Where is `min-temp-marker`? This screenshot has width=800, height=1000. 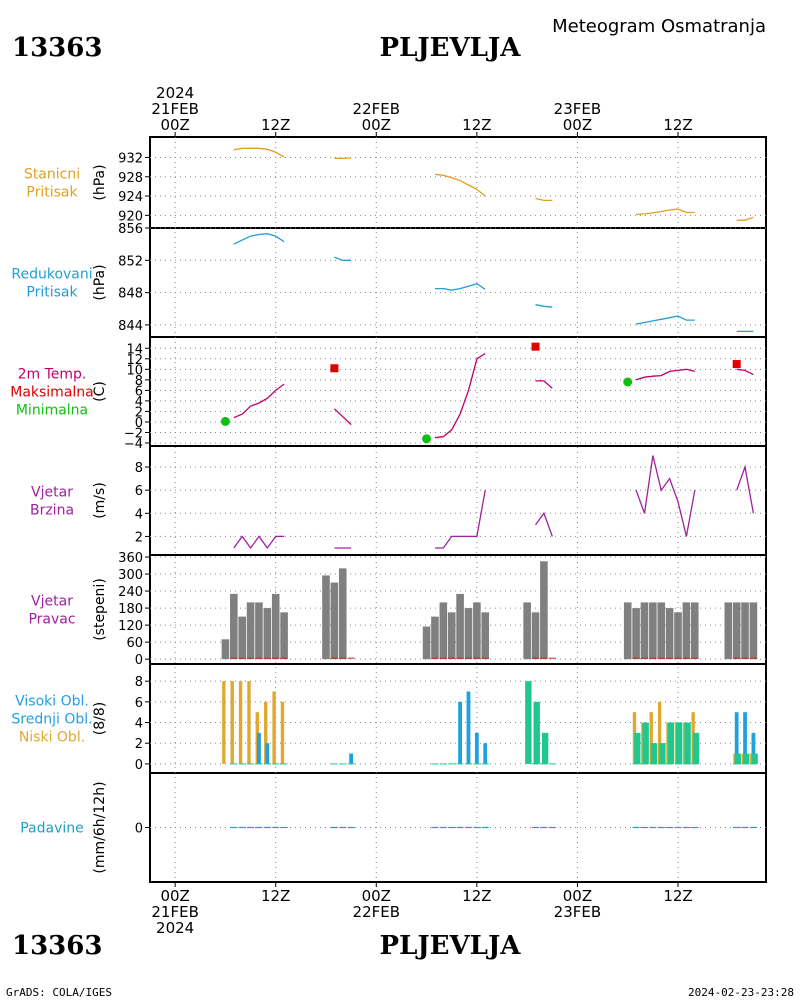 min-temp-marker is located at coordinates (225, 421).